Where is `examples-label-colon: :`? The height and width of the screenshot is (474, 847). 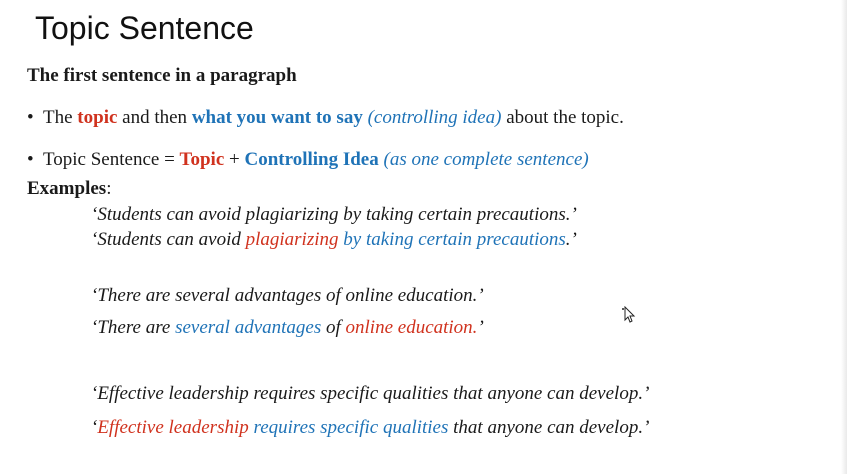
examples-label-colon: : is located at coordinates (109, 188).